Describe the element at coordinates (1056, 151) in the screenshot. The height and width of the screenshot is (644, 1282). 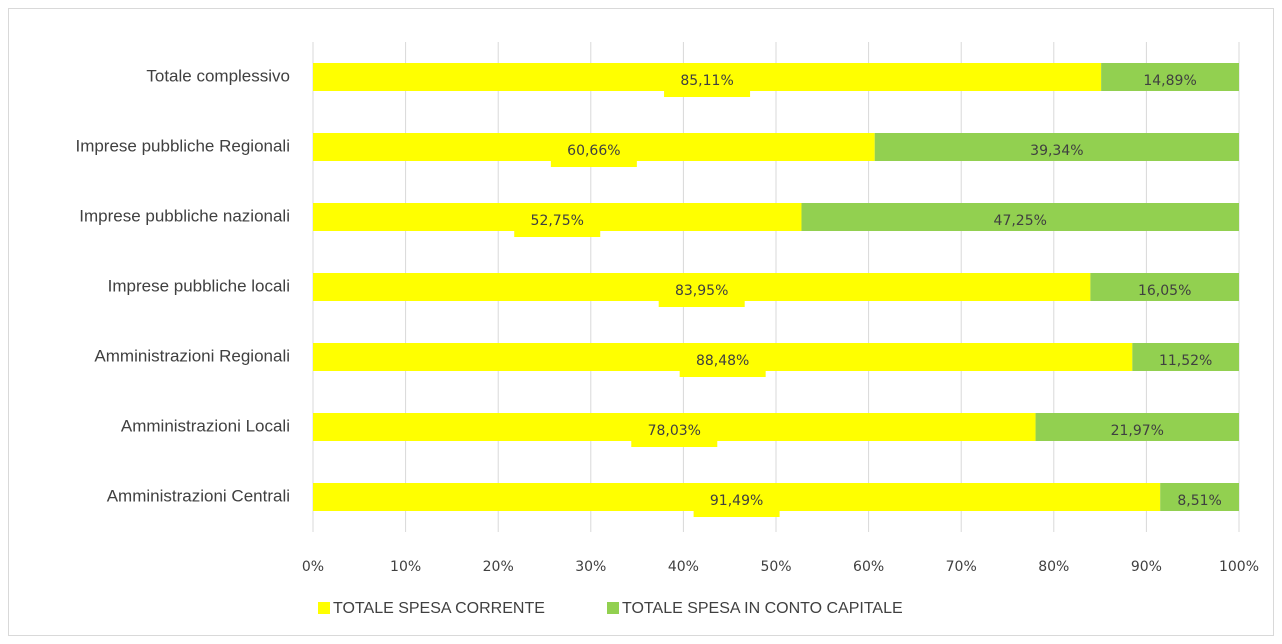
I see `data-label: 39,34%` at that location.